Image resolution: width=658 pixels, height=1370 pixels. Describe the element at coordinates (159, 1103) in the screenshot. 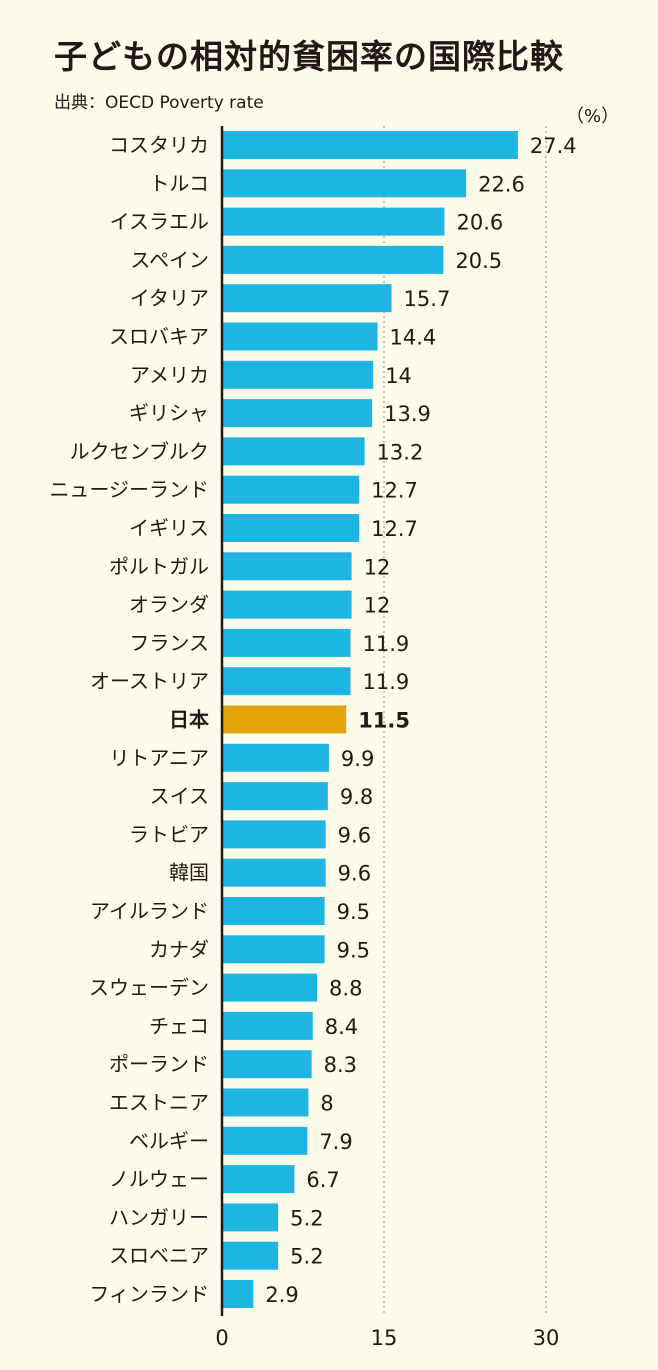

I see `category-label-25: エストニア` at that location.